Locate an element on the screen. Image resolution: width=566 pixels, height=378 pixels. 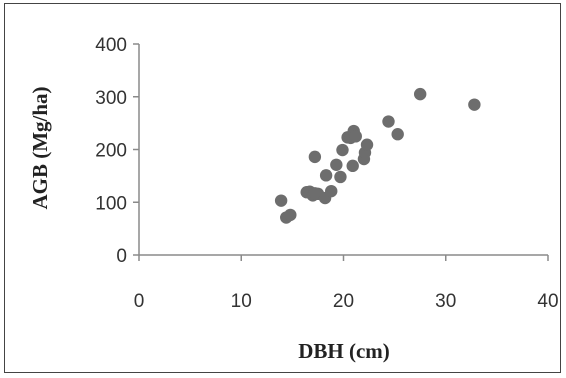
y-tick-label: 300 is located at coordinates (111, 98).